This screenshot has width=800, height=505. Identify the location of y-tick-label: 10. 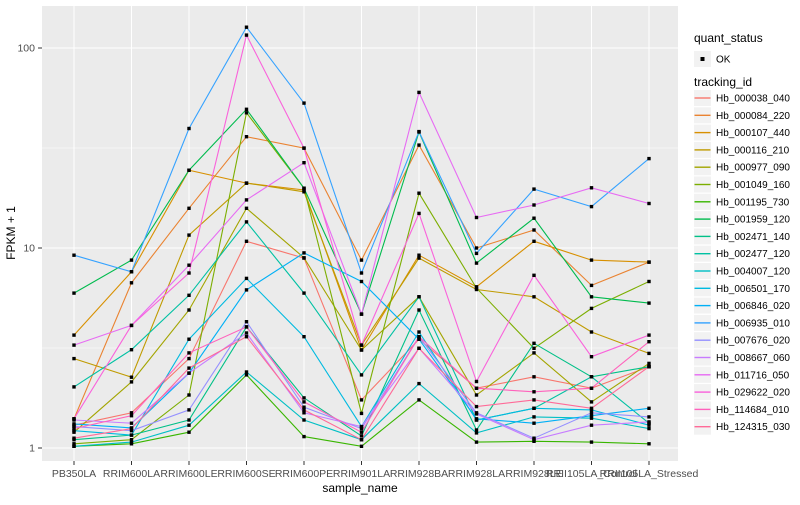
(29, 249).